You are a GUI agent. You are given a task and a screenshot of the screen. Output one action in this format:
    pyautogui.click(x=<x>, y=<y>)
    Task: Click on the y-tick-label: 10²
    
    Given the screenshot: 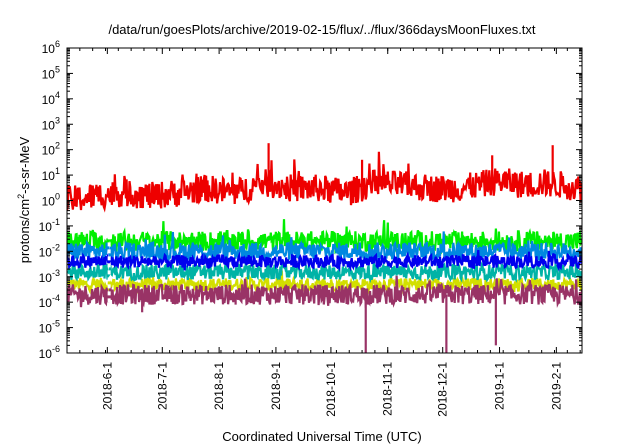 What is the action you would take?
    pyautogui.click(x=51, y=149)
    